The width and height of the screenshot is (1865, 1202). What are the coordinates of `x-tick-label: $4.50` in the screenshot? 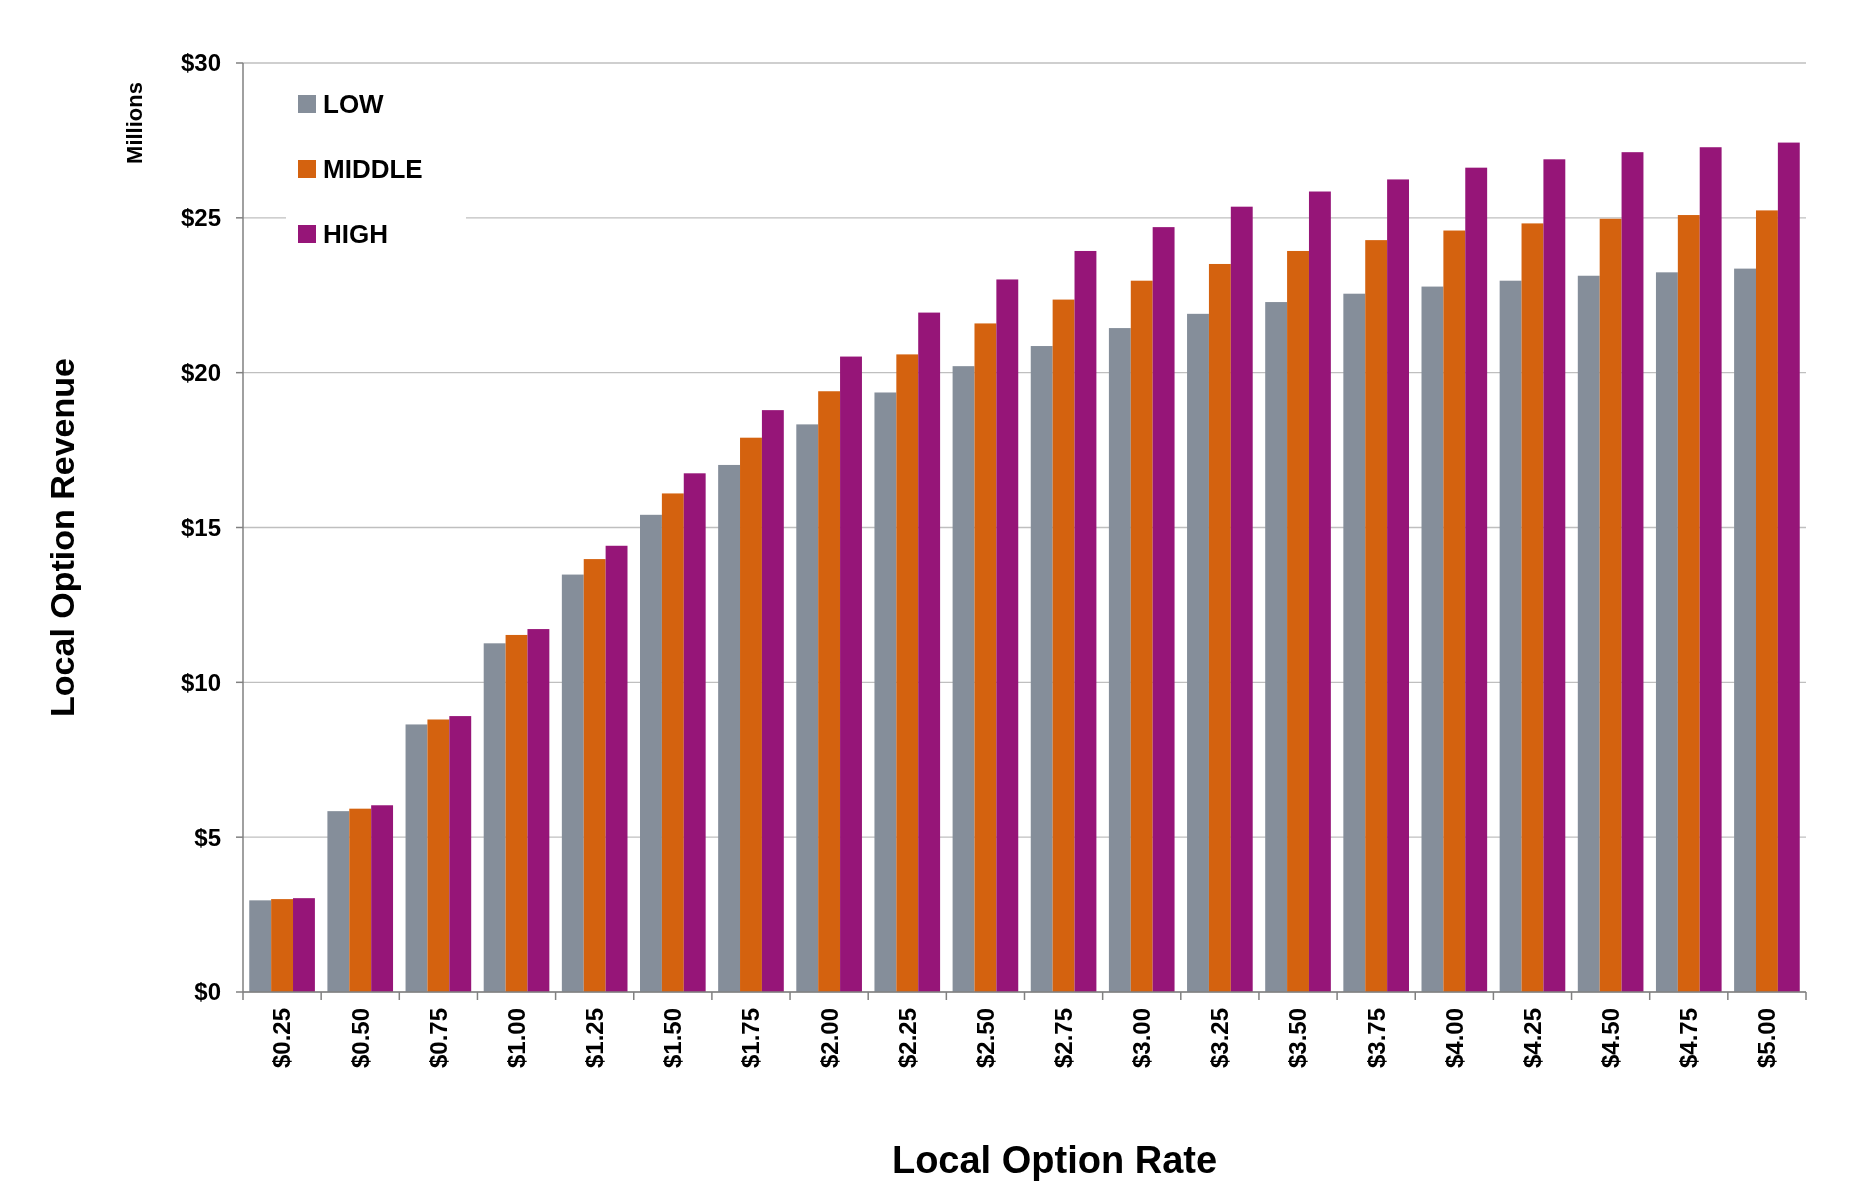 It's located at (1611, 1038).